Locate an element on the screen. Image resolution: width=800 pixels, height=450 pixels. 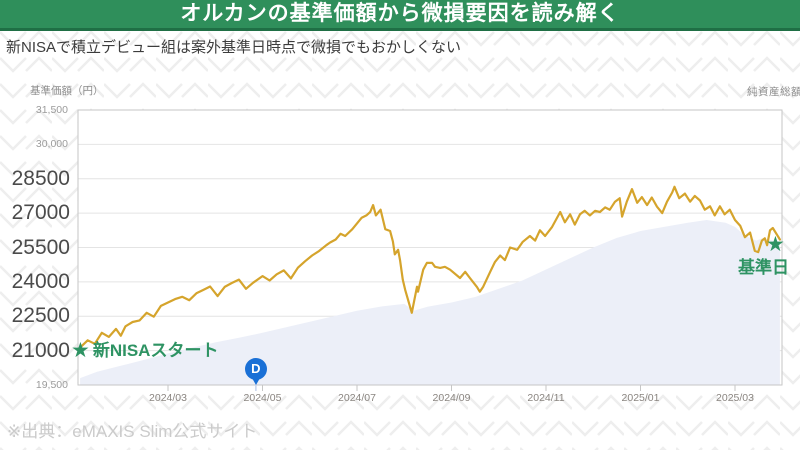
marker-d-pin: D is located at coordinates (255, 371).